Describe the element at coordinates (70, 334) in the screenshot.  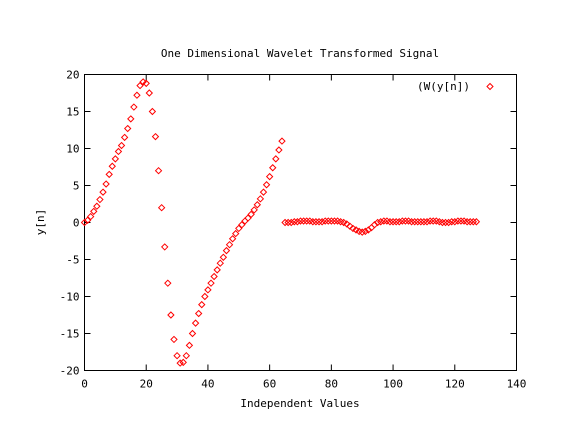
I see `y-tick-label: -15` at that location.